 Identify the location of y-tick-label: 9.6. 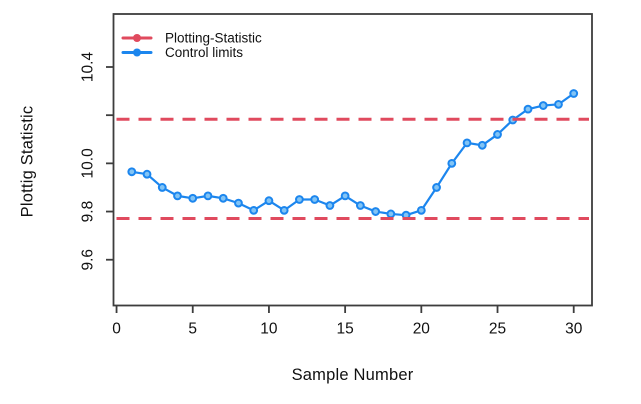
(88, 260).